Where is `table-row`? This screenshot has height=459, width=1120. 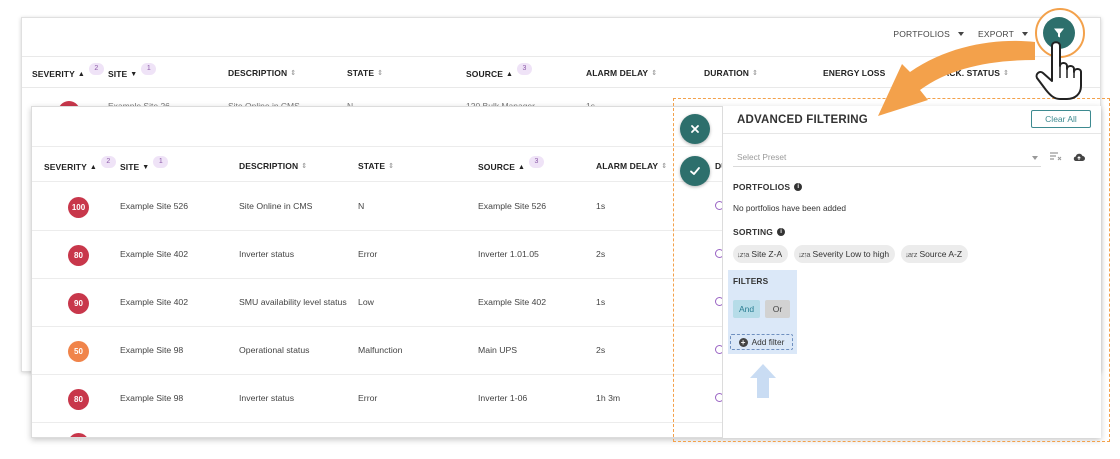
table-row is located at coordinates (382, 430).